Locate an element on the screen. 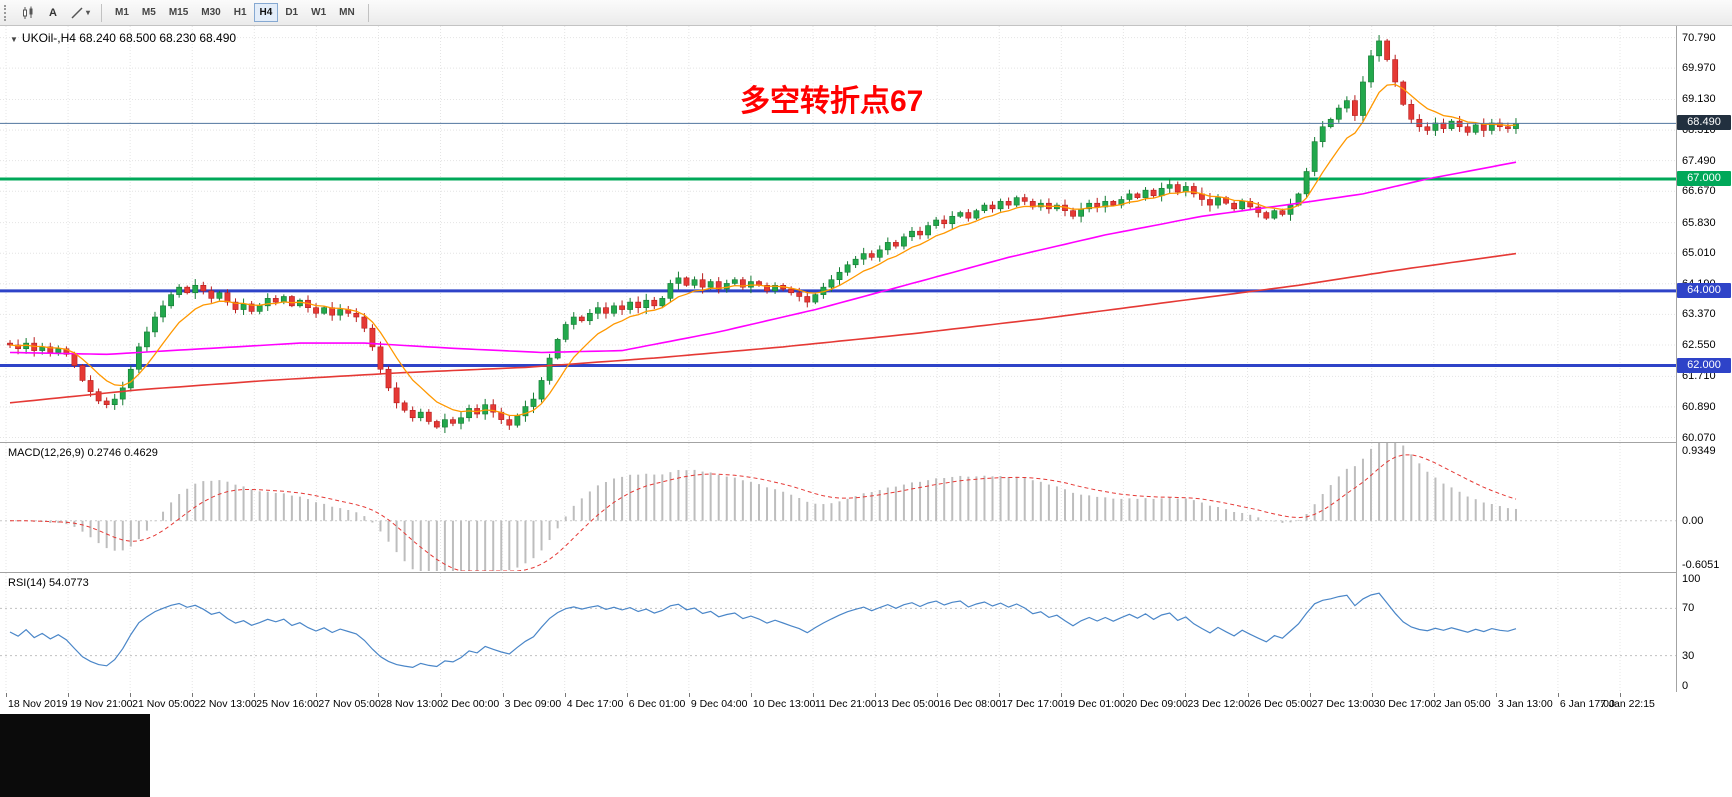  macd-label: MACD(12,26,9) 0.2746 0.4629 is located at coordinates (83, 453).